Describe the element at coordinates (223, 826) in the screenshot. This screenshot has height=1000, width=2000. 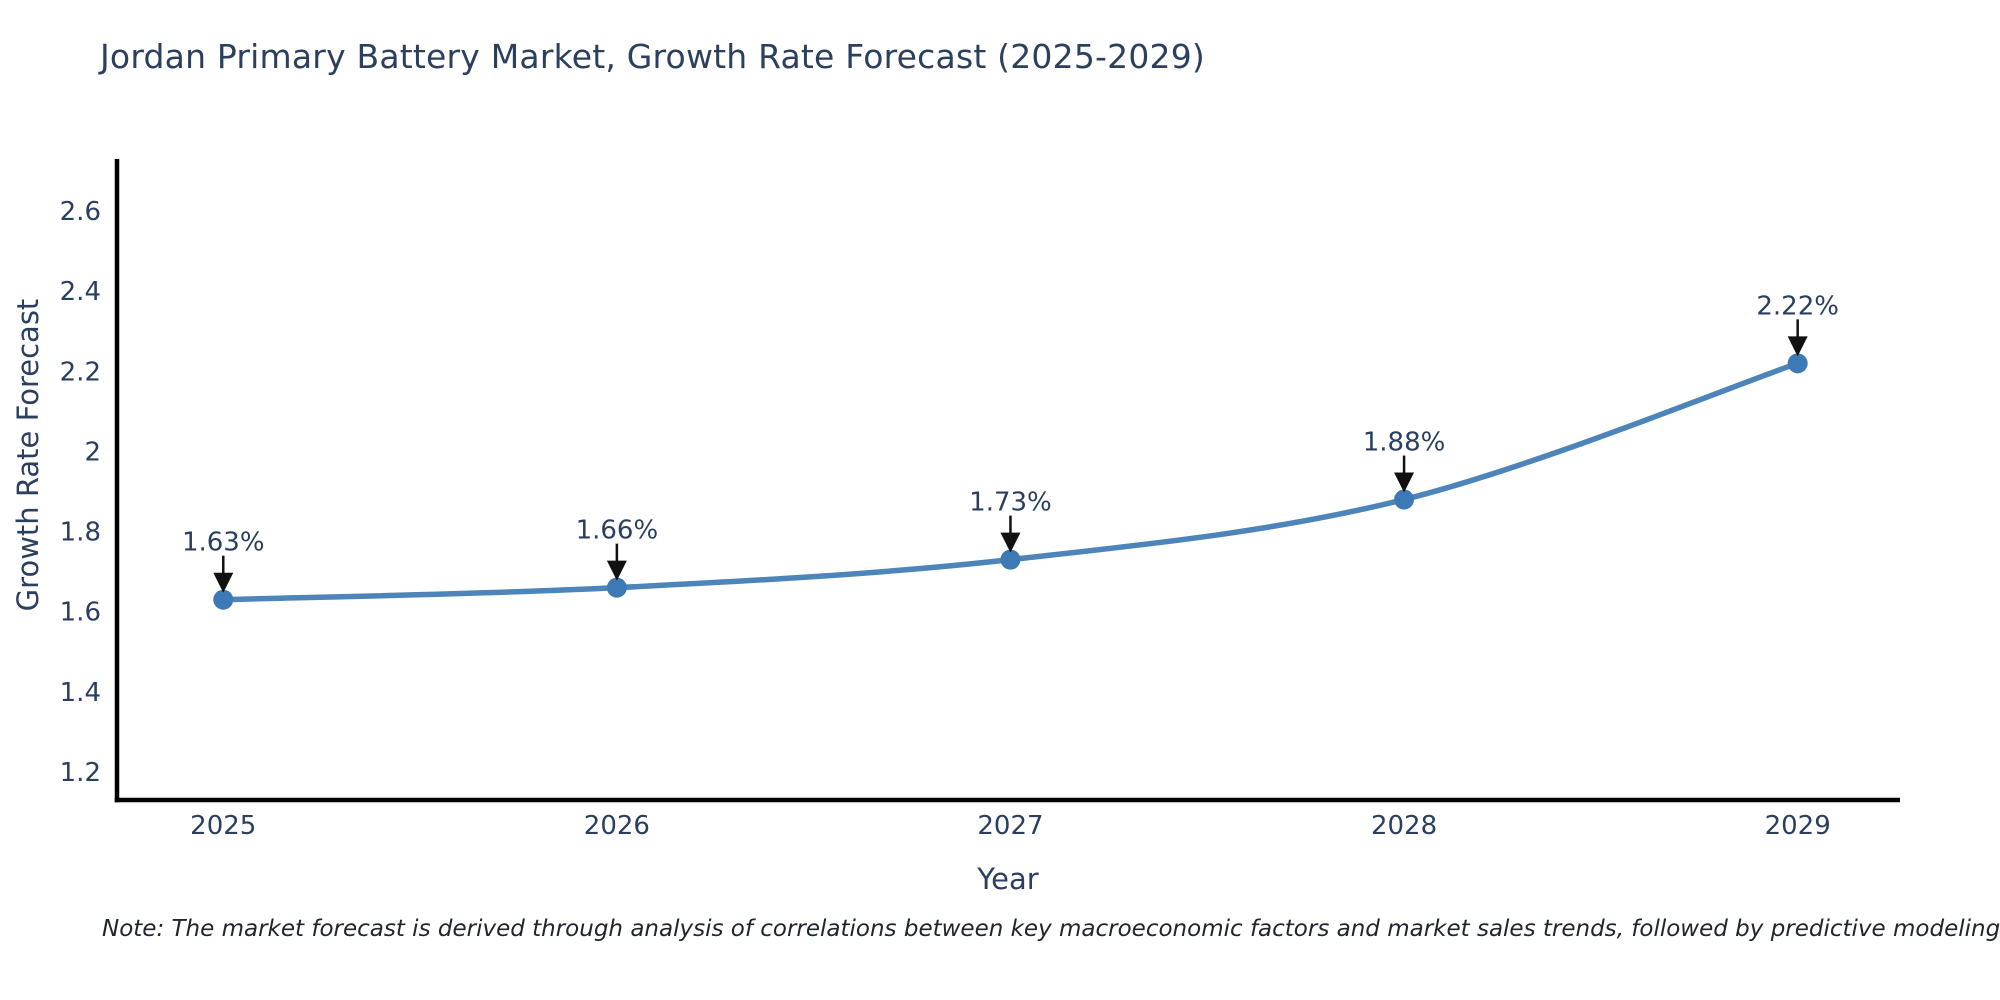
I see `x-tick-label: 2025` at that location.